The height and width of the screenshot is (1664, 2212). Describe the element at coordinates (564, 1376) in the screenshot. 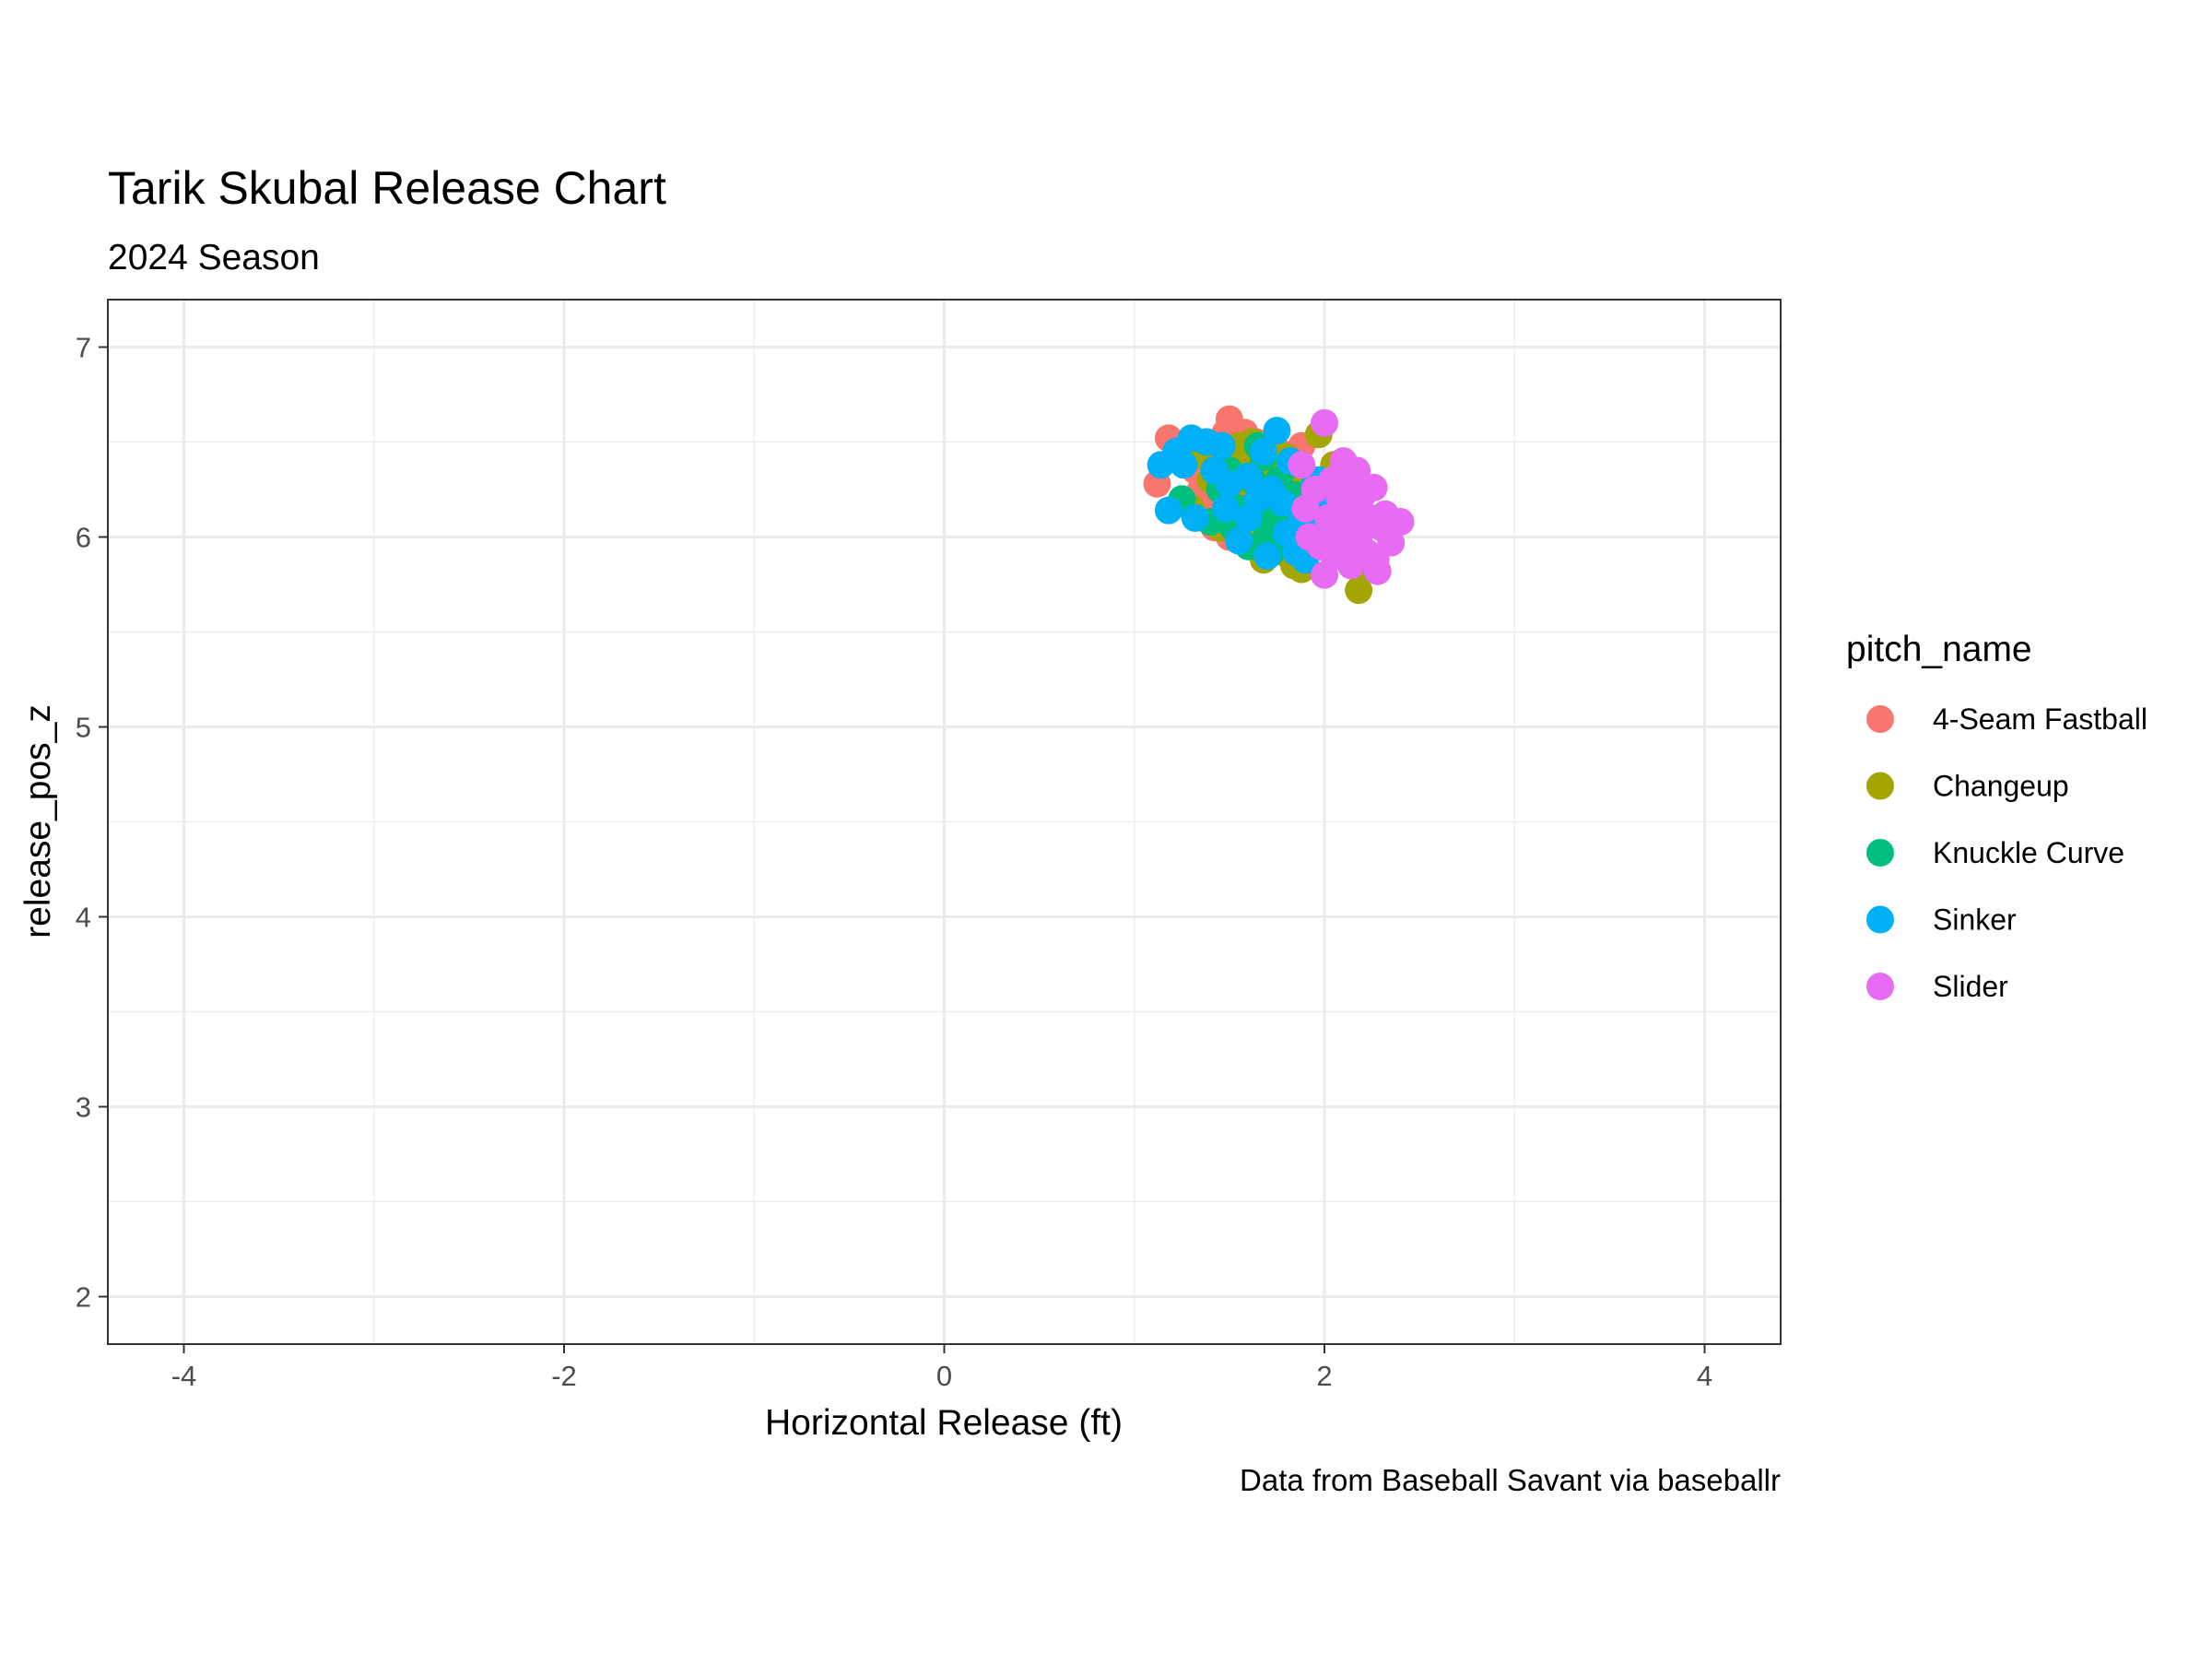

I see `x-tick-label: -2` at that location.